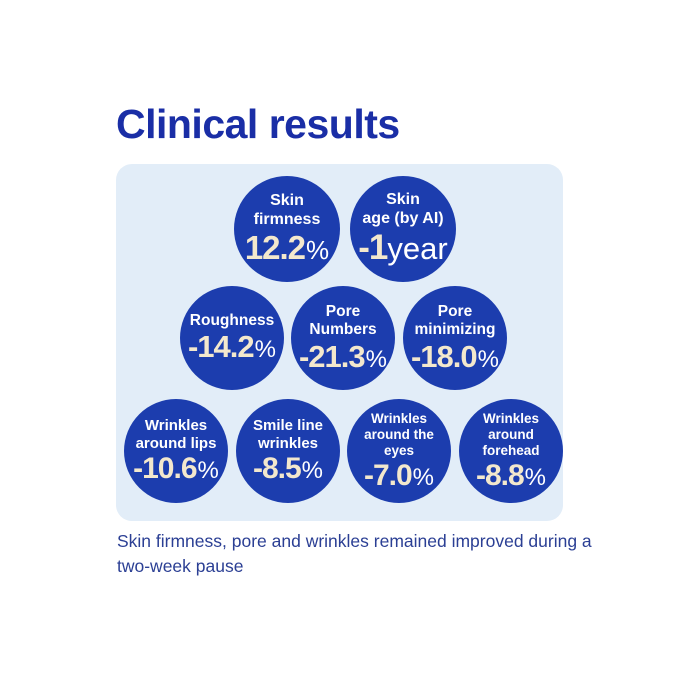 Image resolution: width=679 pixels, height=680 pixels. Describe the element at coordinates (275, 248) in the screenshot. I see `stat-number: 12.2` at that location.